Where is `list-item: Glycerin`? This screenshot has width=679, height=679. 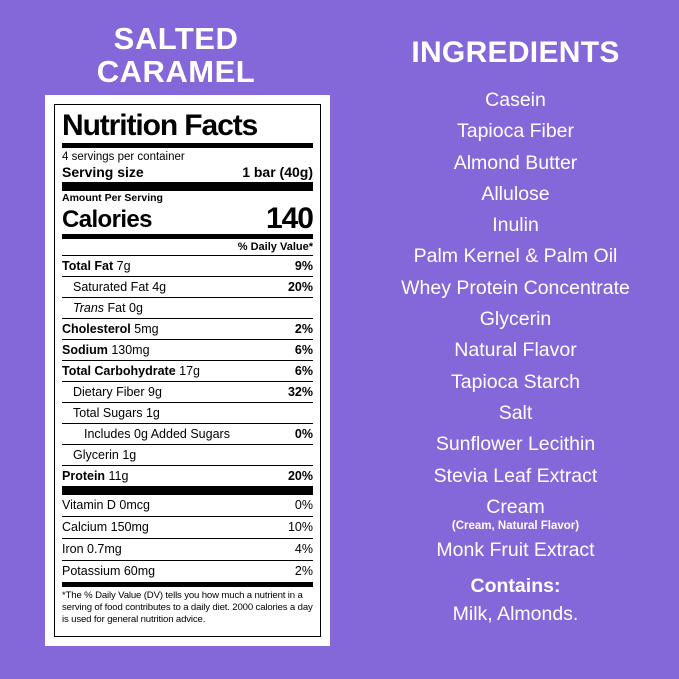
list-item: Glycerin is located at coordinates (515, 319).